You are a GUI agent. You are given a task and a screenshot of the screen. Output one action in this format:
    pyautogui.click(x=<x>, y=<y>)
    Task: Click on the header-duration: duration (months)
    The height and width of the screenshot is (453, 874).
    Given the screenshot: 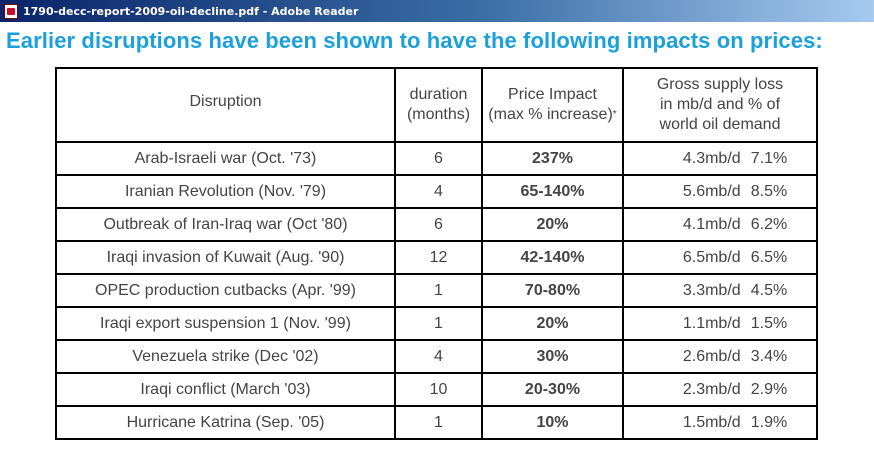 What is the action you would take?
    pyautogui.click(x=438, y=105)
    